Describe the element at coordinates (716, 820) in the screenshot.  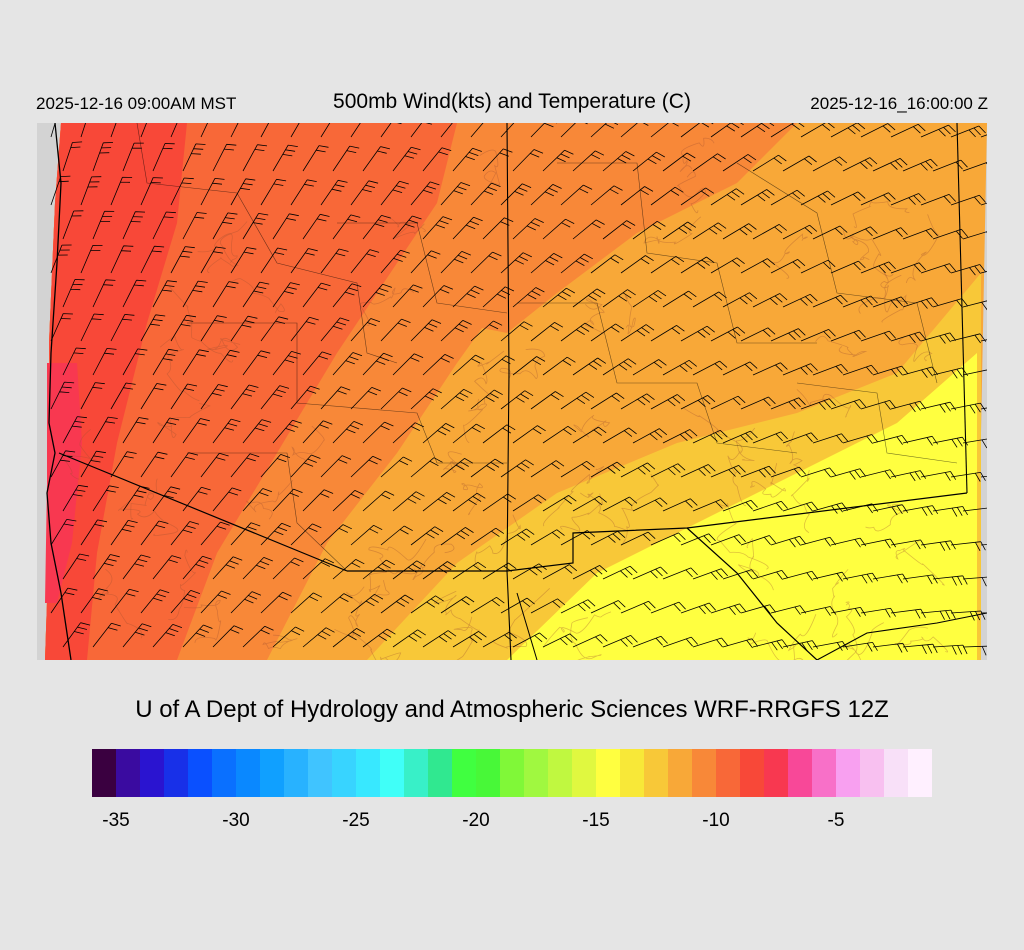
I see `colorbar-tick-label: -10` at that location.